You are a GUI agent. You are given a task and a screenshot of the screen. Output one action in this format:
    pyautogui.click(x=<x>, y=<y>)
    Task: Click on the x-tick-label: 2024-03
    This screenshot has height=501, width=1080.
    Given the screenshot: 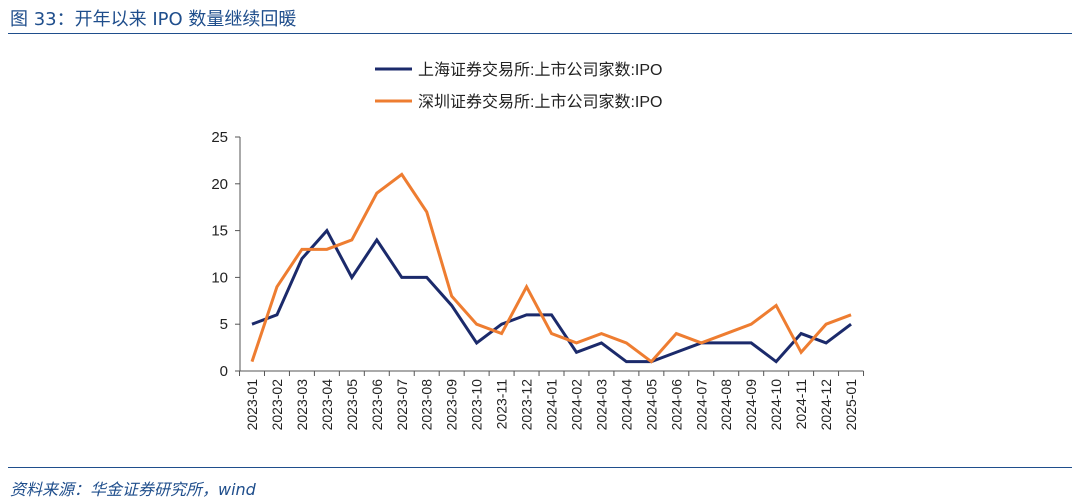 What is the action you would take?
    pyautogui.click(x=601, y=405)
    